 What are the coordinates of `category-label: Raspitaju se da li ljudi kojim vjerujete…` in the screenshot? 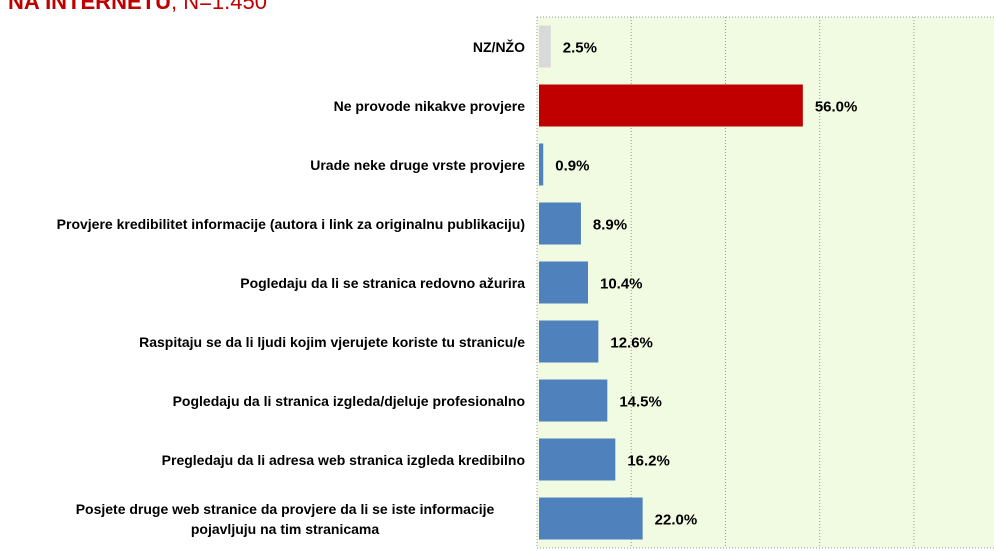 It's located at (272, 341).